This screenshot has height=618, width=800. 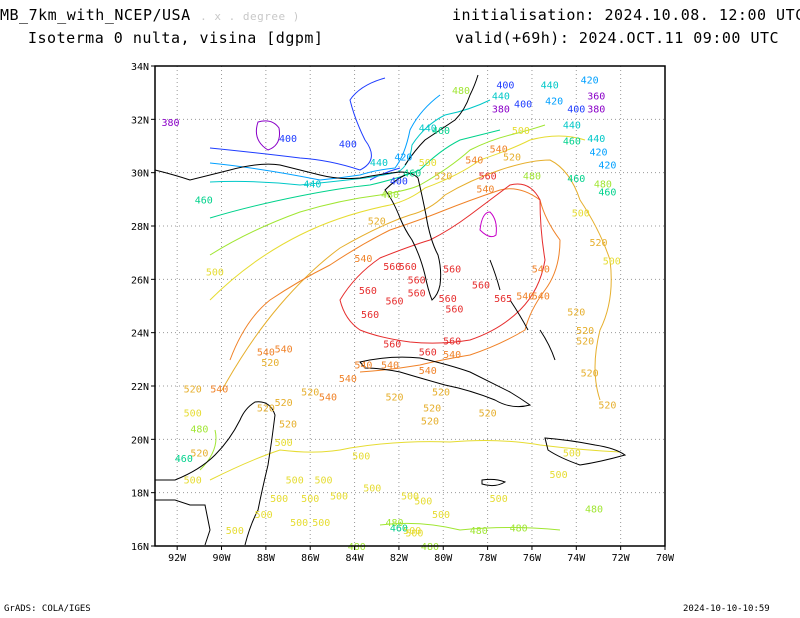 What do you see at coordinates (140, 120) in the screenshot?
I see `lat-tick-label: 32N` at bounding box center [140, 120].